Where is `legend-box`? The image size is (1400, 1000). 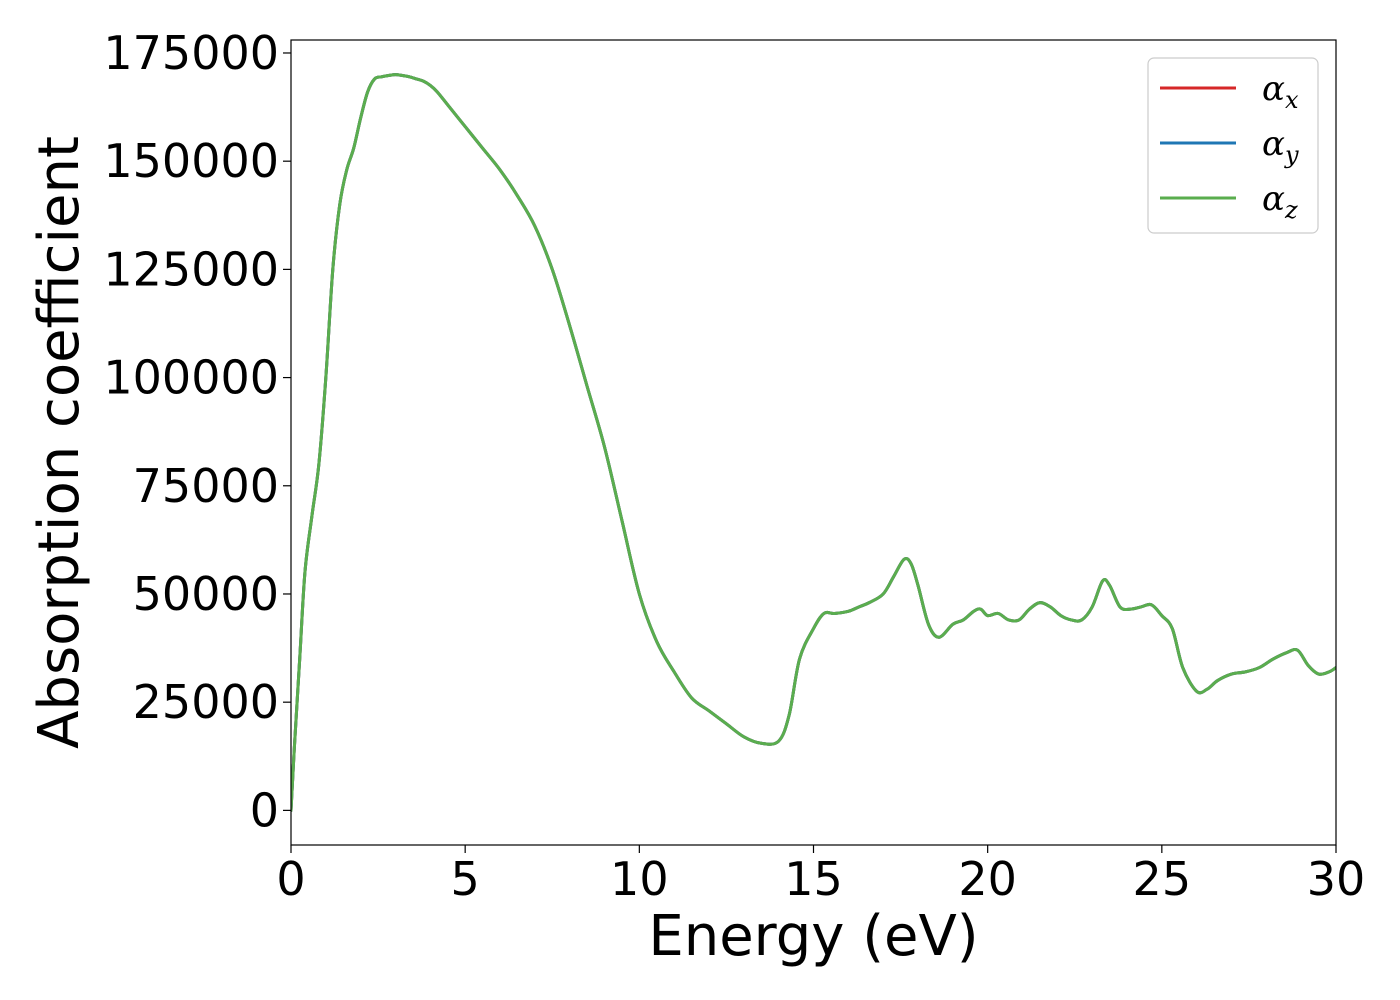
legend-box is located at coordinates (1233, 145).